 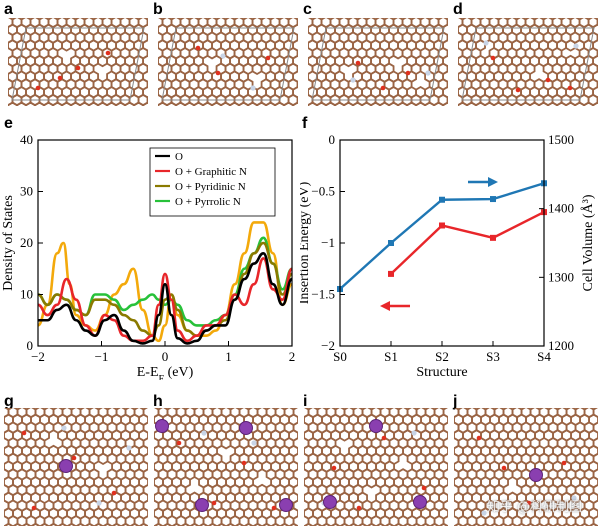 I want to click on energy-axis-arrow, so click(x=385, y=306).